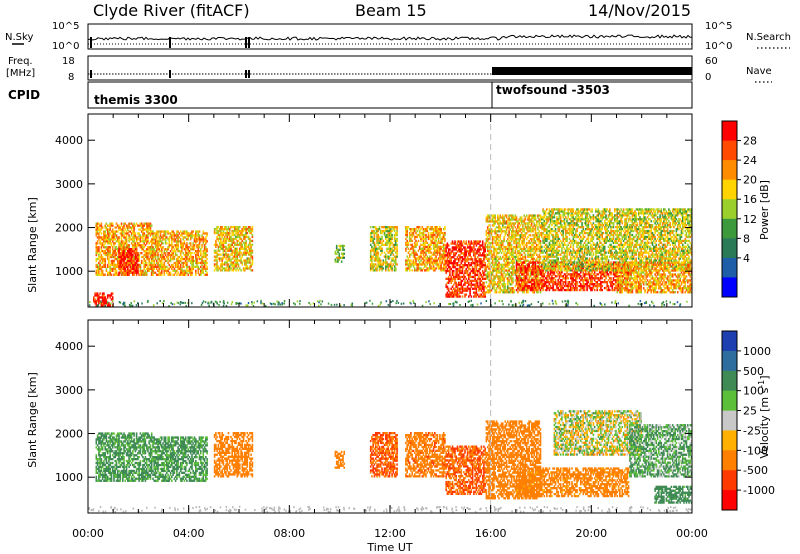 The width and height of the screenshot is (800, 554). Describe the element at coordinates (71, 77) in the screenshot. I see `freq-tick-bottom: 8` at that location.